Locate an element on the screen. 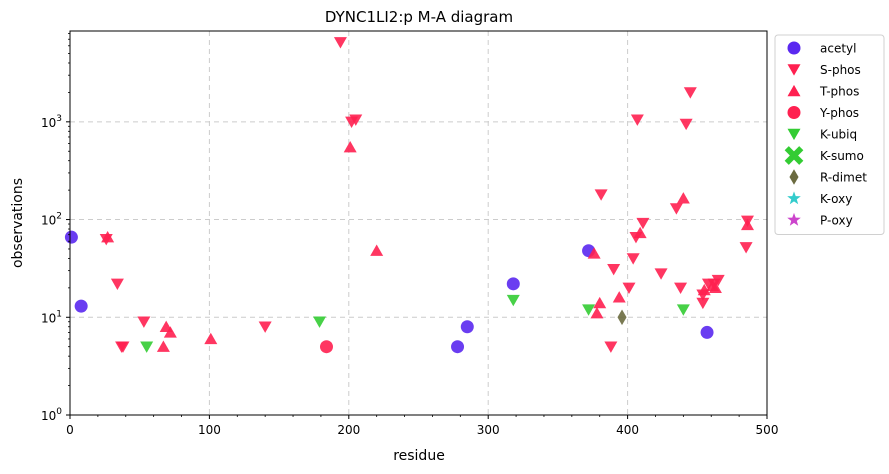  legend-marker-k-ubiq is located at coordinates (794, 134).